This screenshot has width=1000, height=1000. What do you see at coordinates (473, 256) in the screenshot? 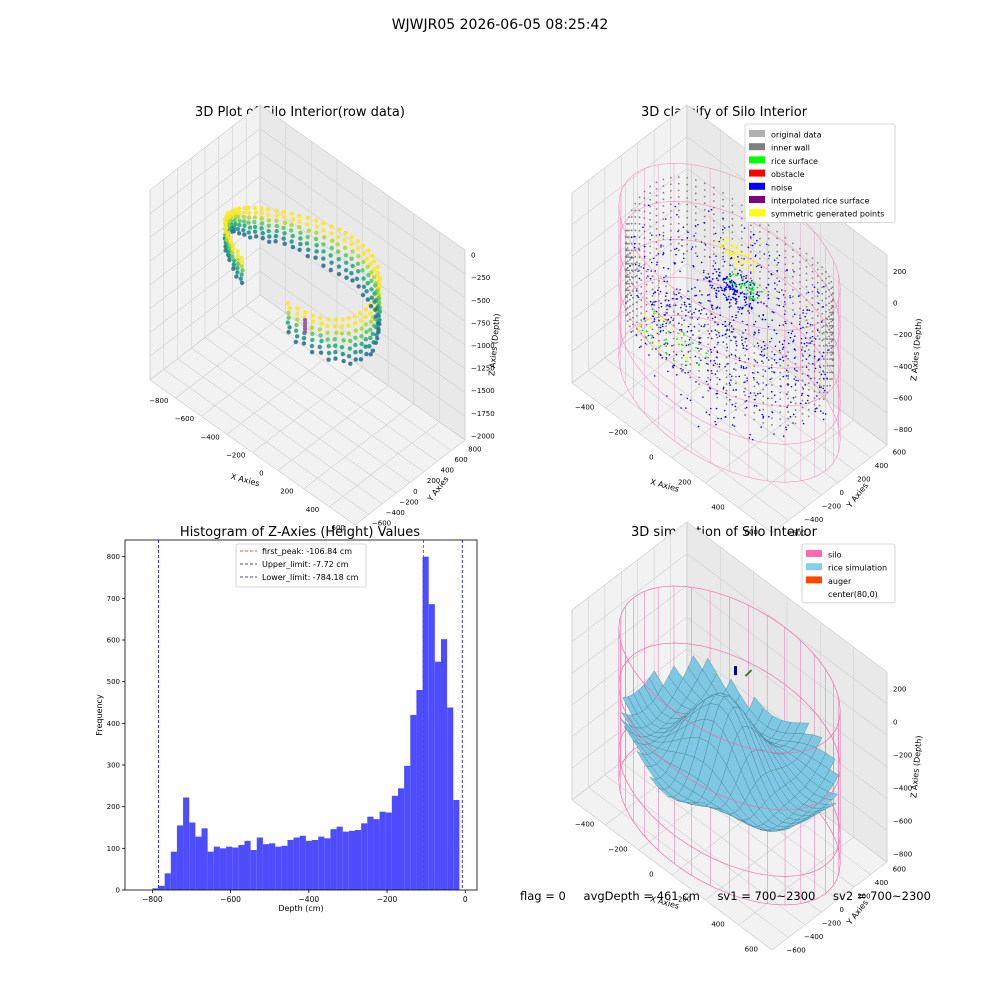
I see `z-tick-label: 0` at bounding box center [473, 256].